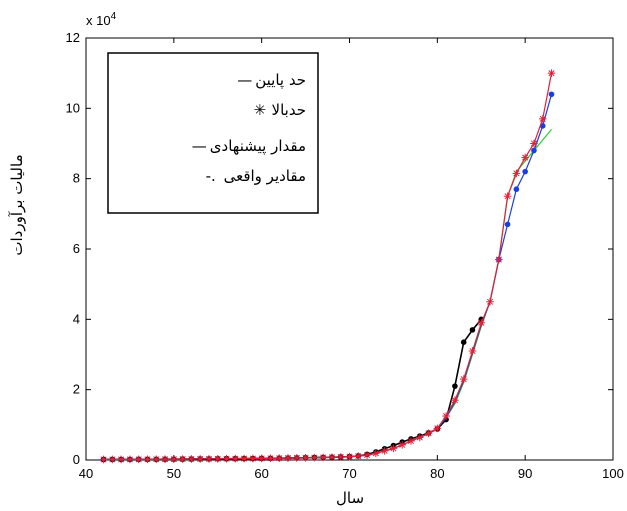 The width and height of the screenshot is (627, 511). What do you see at coordinates (76, 248) in the screenshot?
I see `y-tick-label: 6` at bounding box center [76, 248].